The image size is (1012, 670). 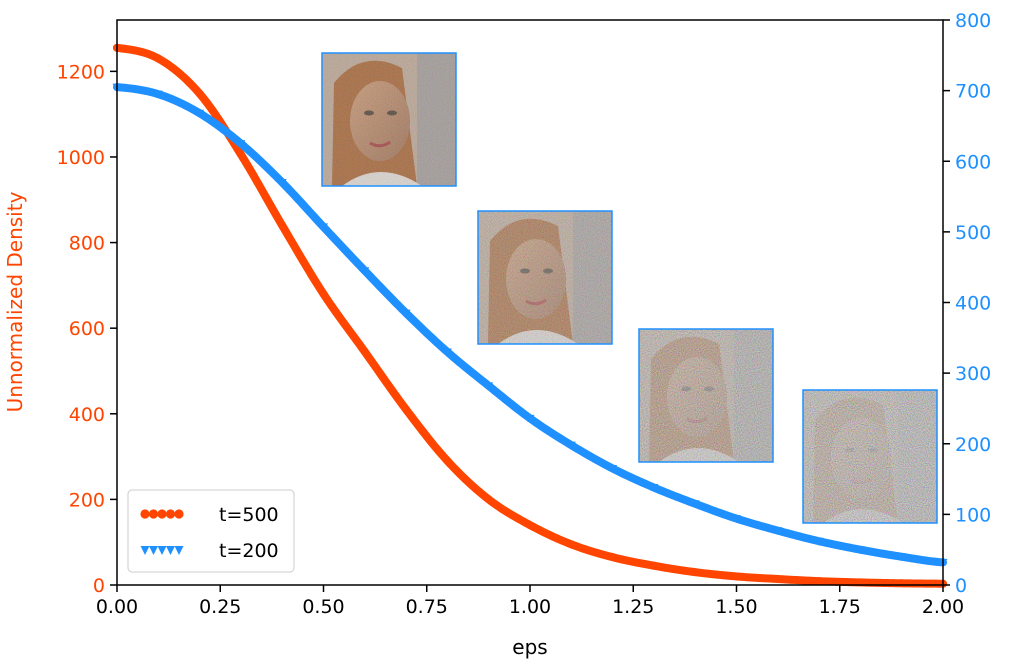 I want to click on y-right-tick-label: 0, so click(x=961, y=586).